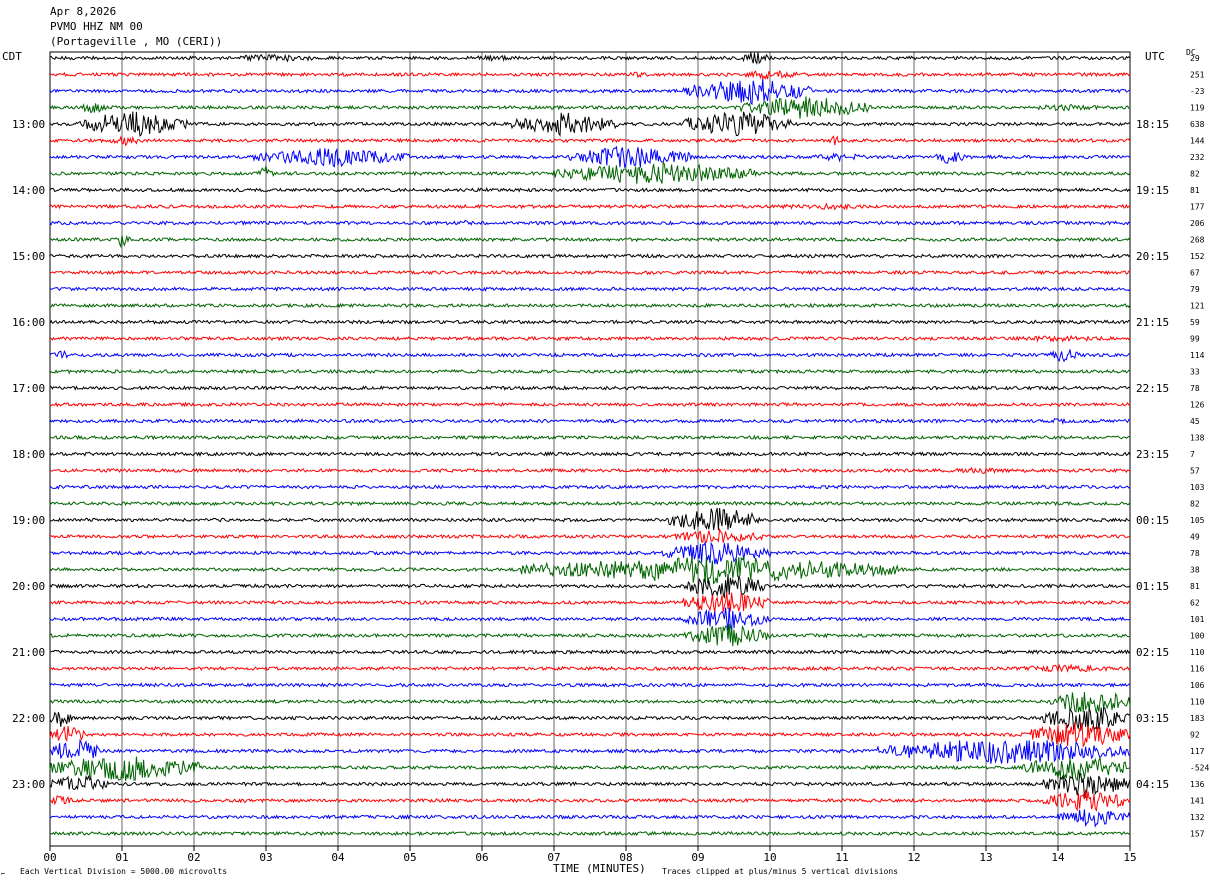 Image resolution: width=1210 pixels, height=886 pixels. What do you see at coordinates (409, 857) in the screenshot?
I see `x-tick-label: 05` at bounding box center [409, 857].